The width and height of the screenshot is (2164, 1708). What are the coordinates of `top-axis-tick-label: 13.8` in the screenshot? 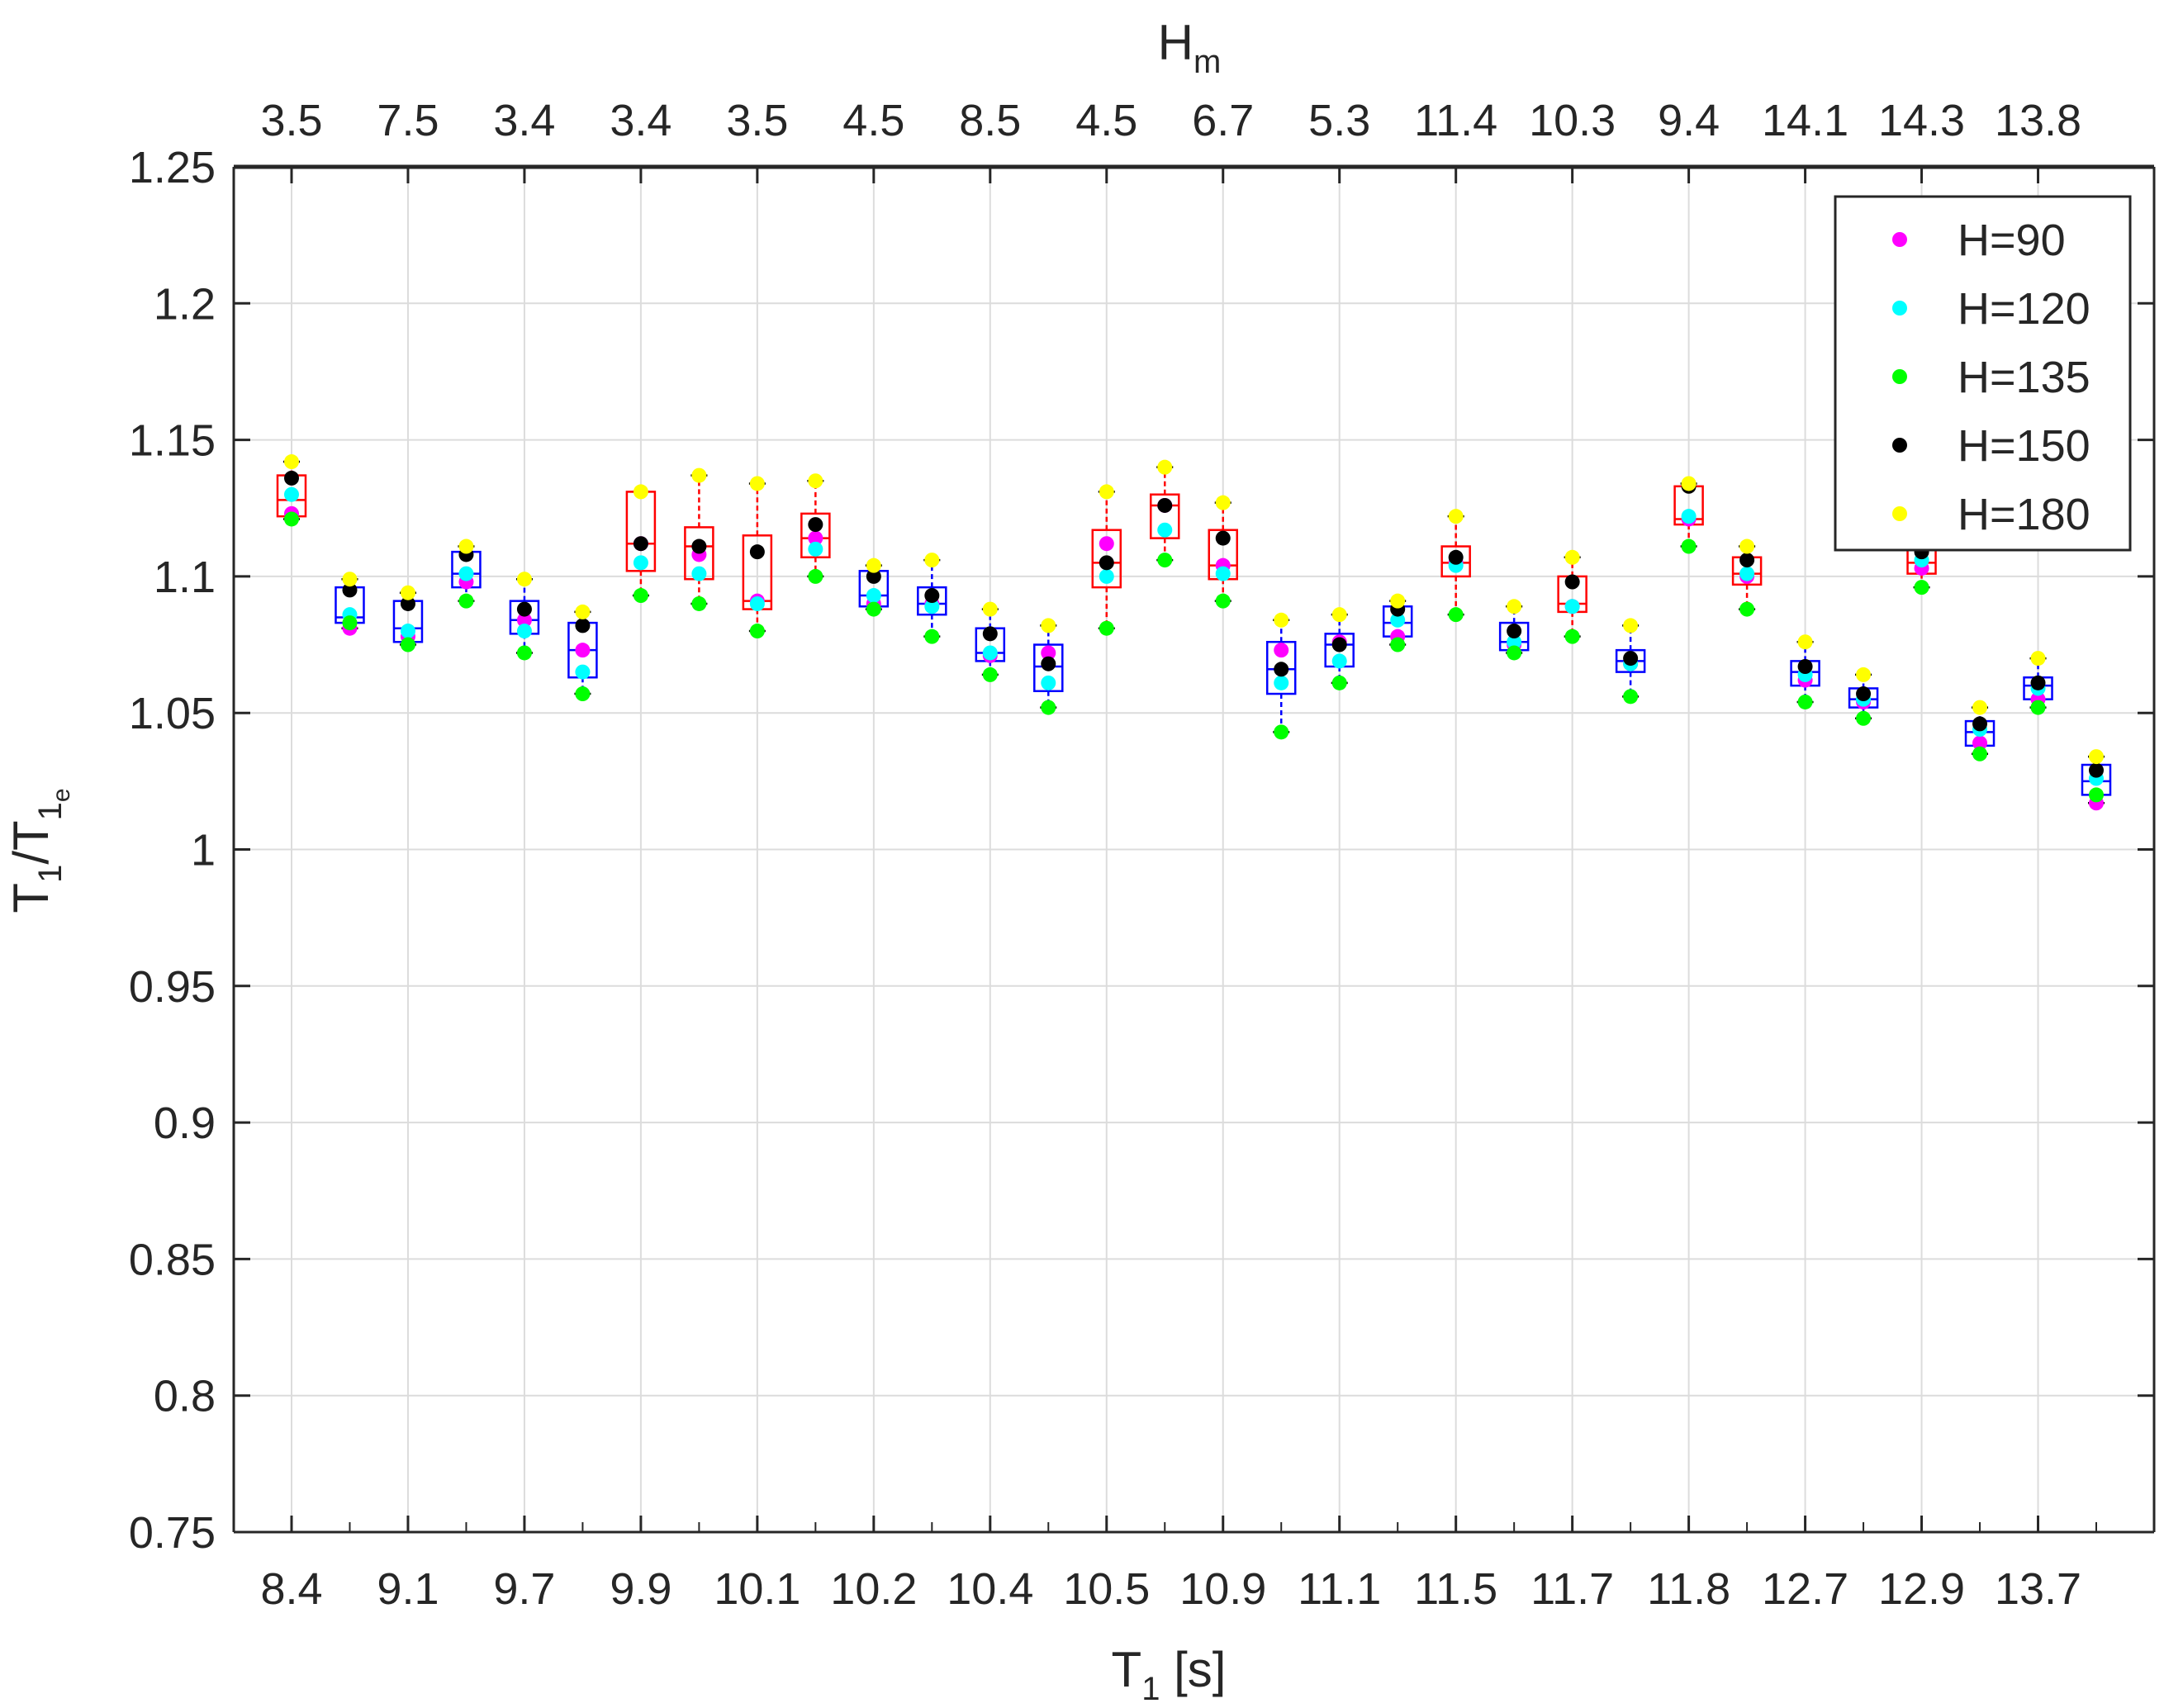 It's located at (2038, 120).